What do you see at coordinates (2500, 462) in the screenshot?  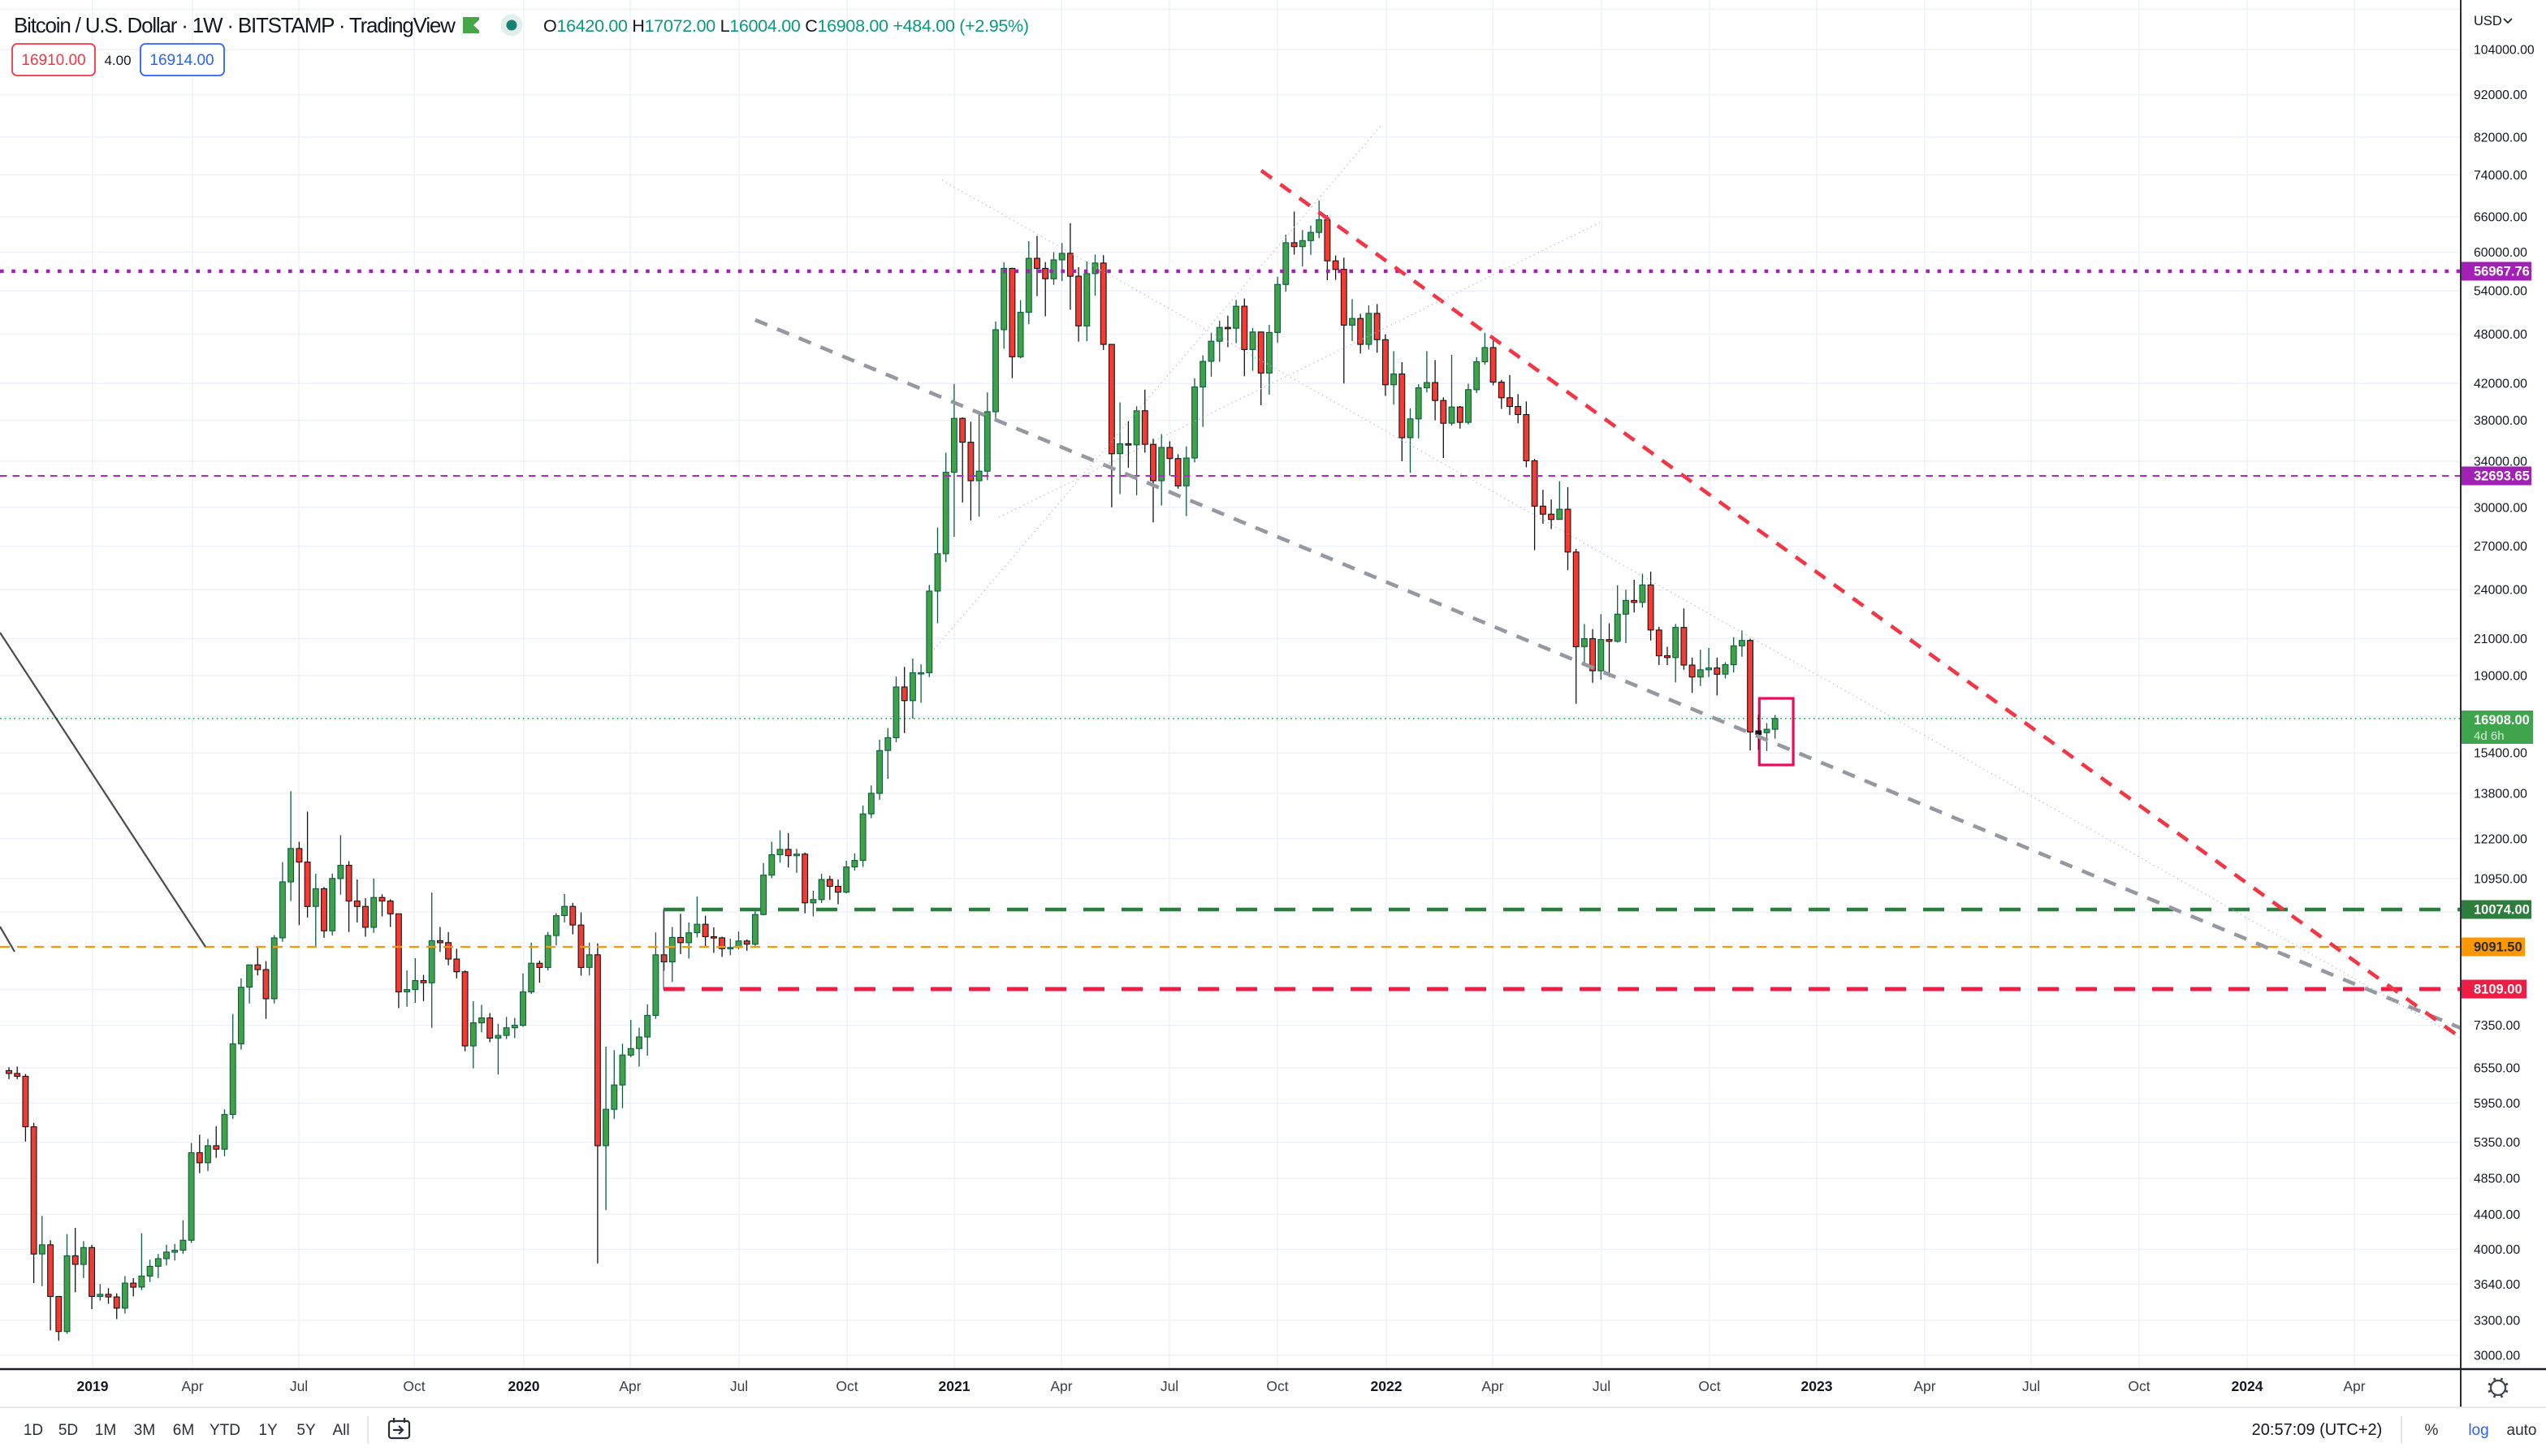 I see `svg-text: 34000.00` at bounding box center [2500, 462].